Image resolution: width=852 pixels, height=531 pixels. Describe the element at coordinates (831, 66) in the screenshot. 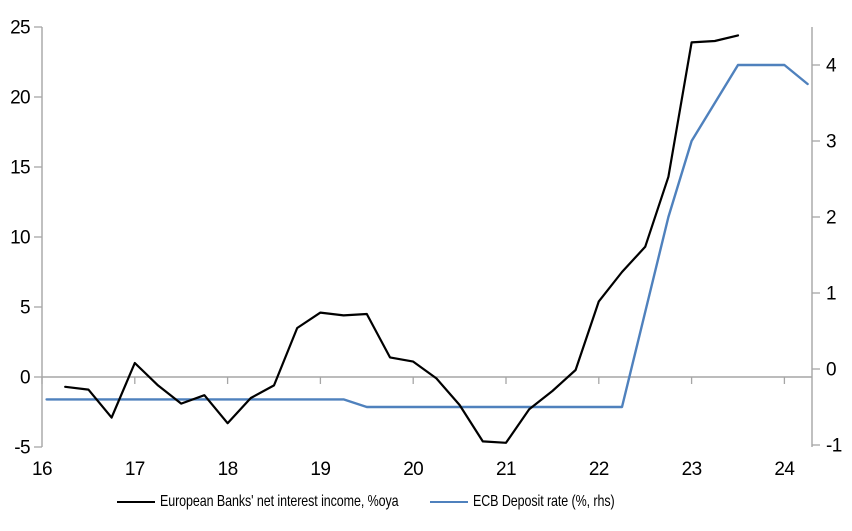

I see `right-tick-label: 4` at that location.